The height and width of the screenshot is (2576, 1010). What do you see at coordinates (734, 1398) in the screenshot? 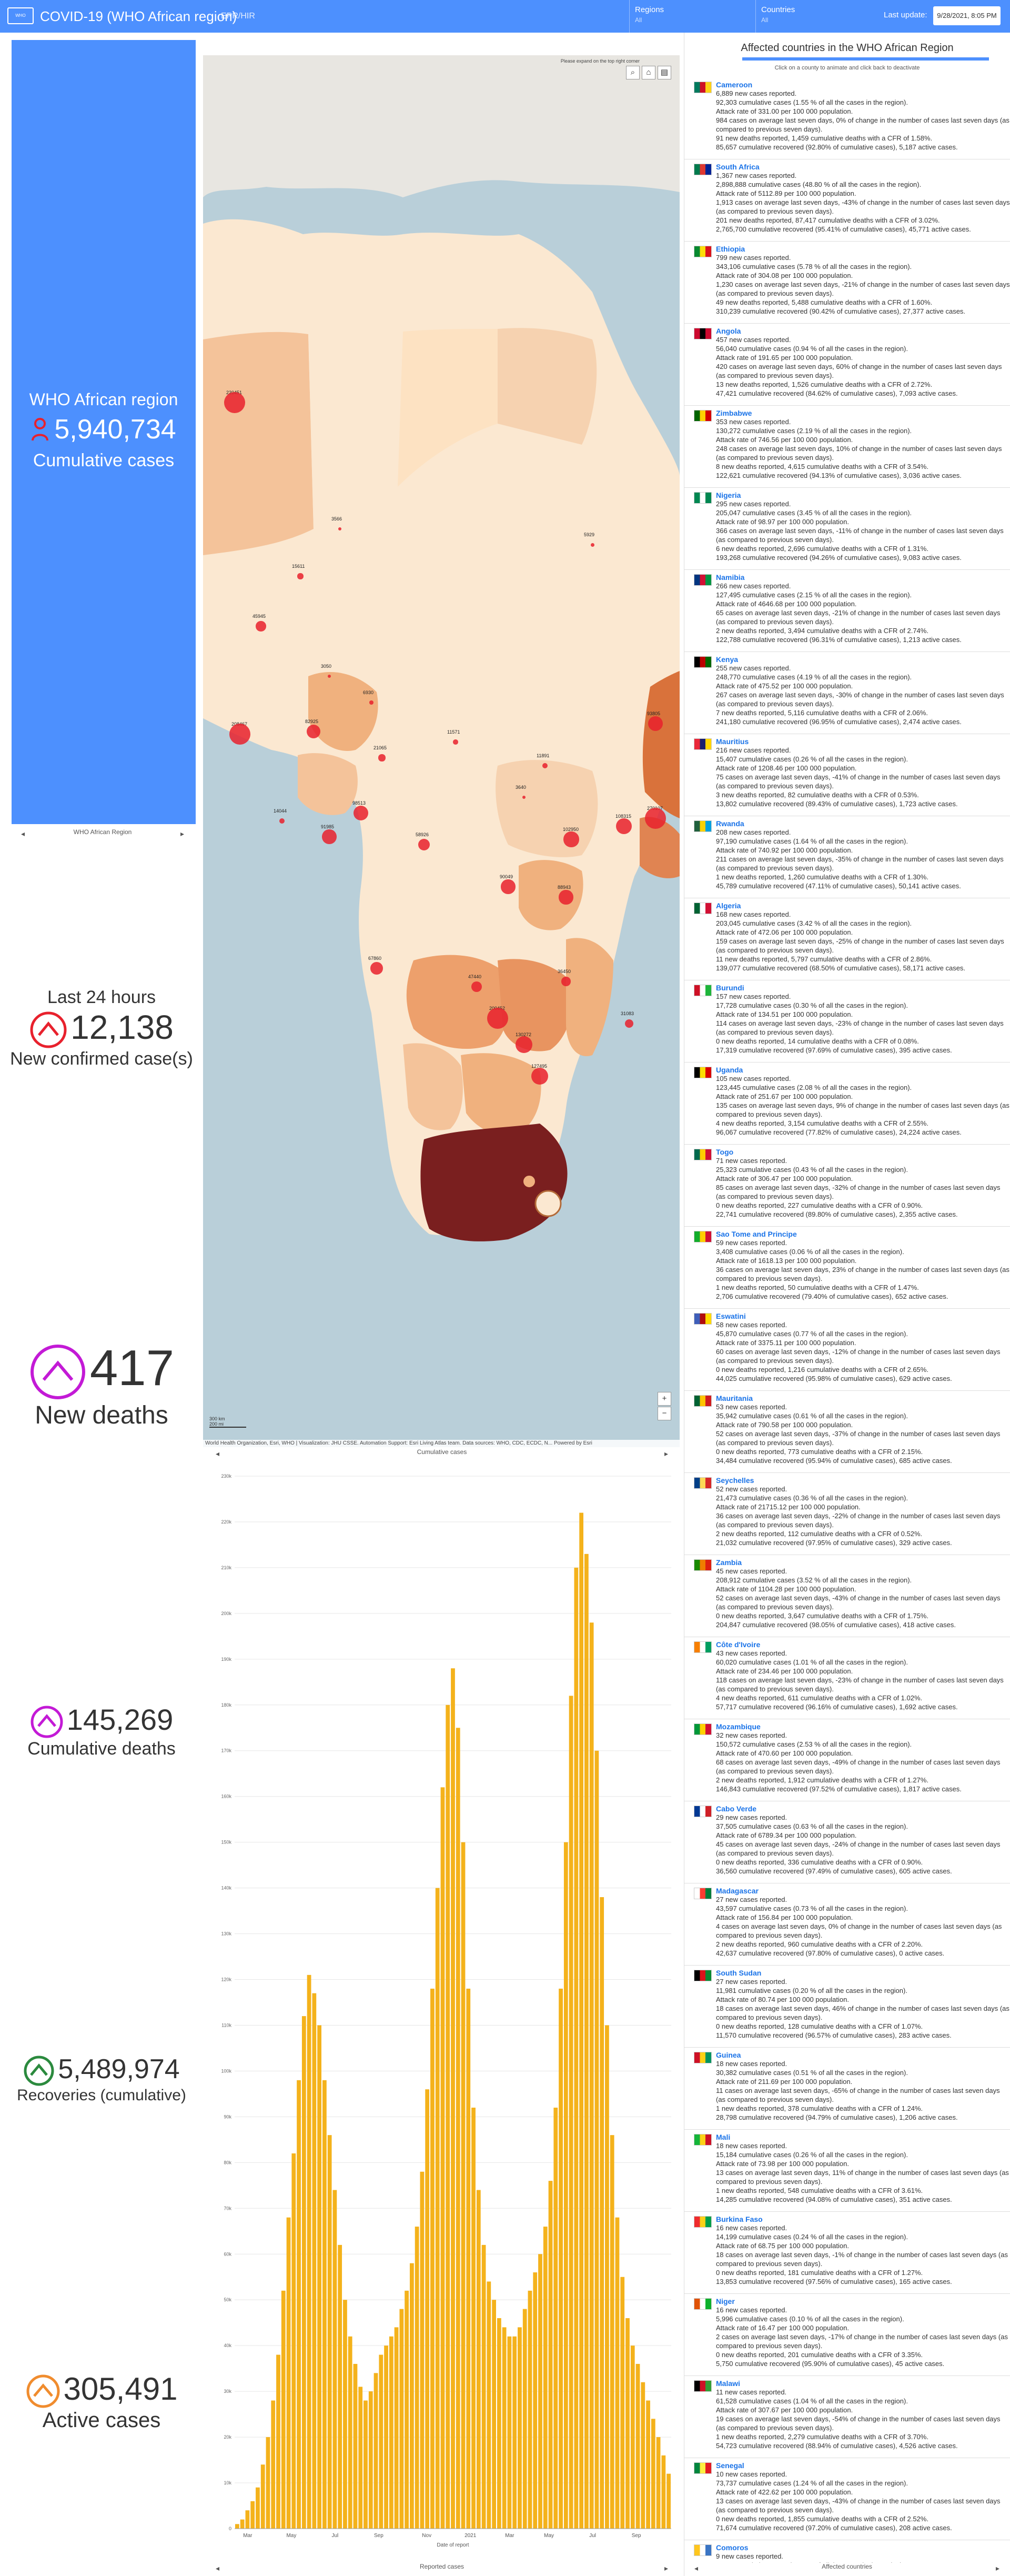
I see `country-name: Mauritania` at bounding box center [734, 1398].